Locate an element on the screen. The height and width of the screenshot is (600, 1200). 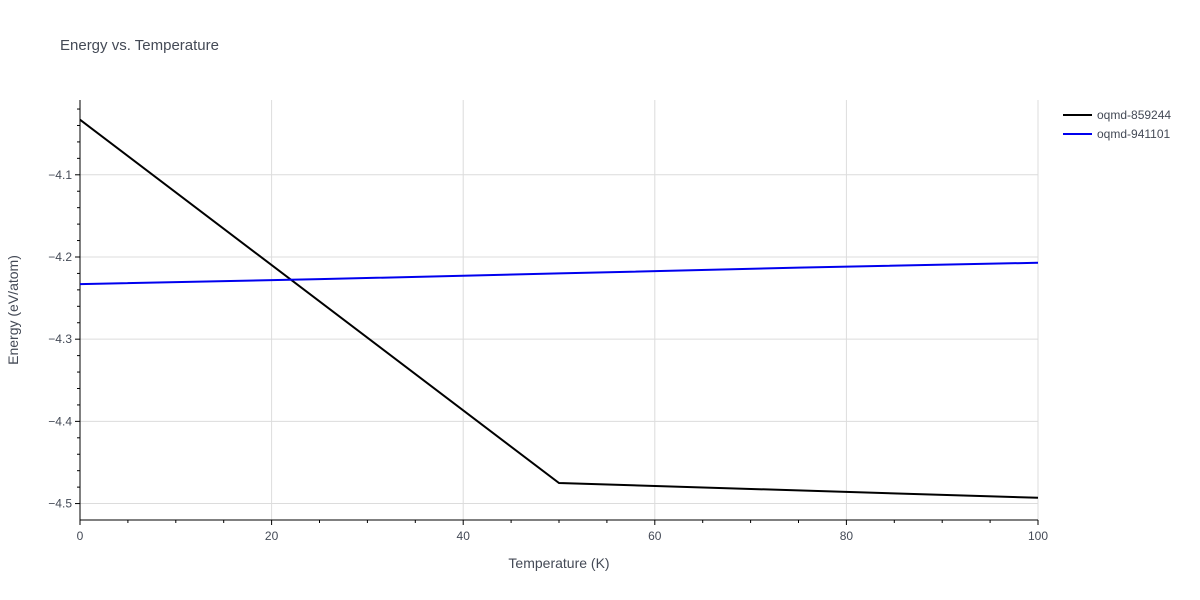
y-tick-label: −4.4 is located at coordinates (60, 421).